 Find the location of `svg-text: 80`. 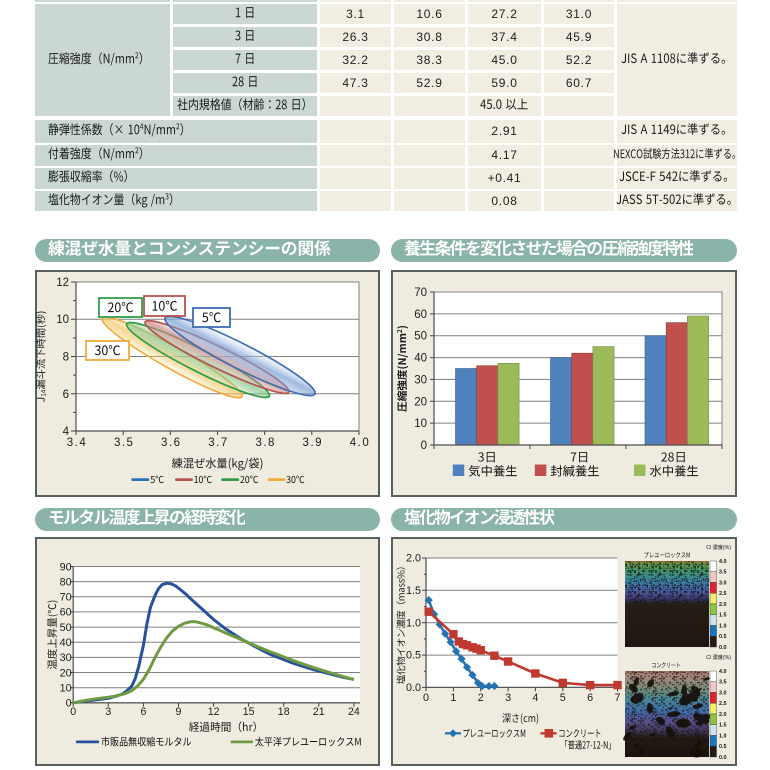

svg-text: 80 is located at coordinates (66, 582).